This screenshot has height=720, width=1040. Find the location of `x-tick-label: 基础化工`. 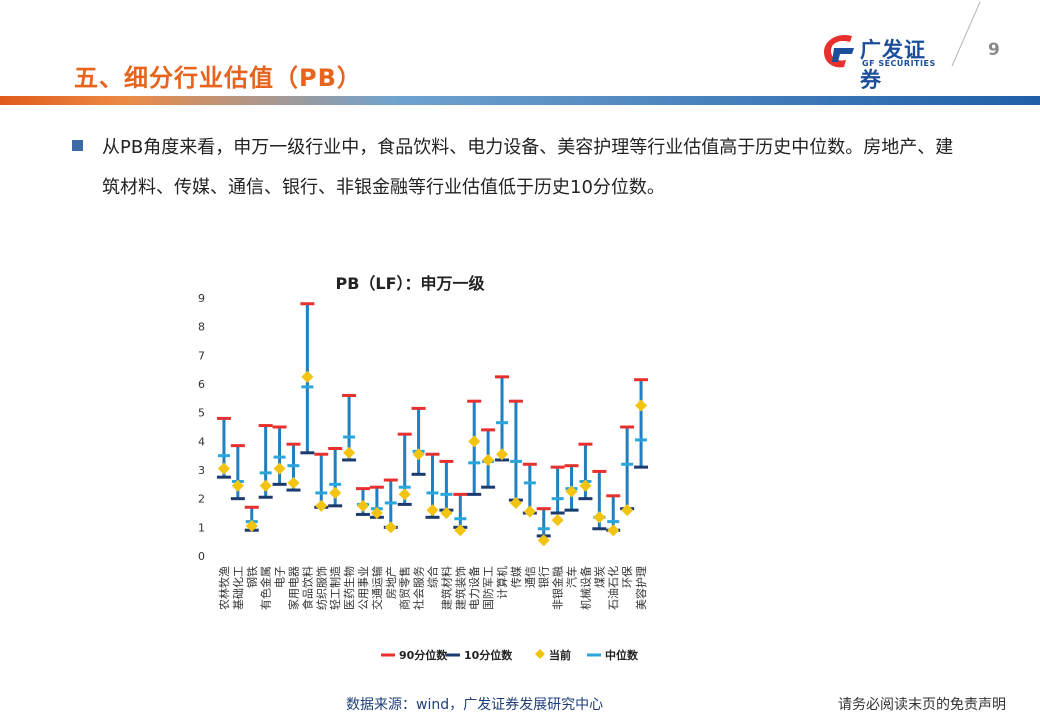

x-tick-label: 基础化工 is located at coordinates (238, 588).